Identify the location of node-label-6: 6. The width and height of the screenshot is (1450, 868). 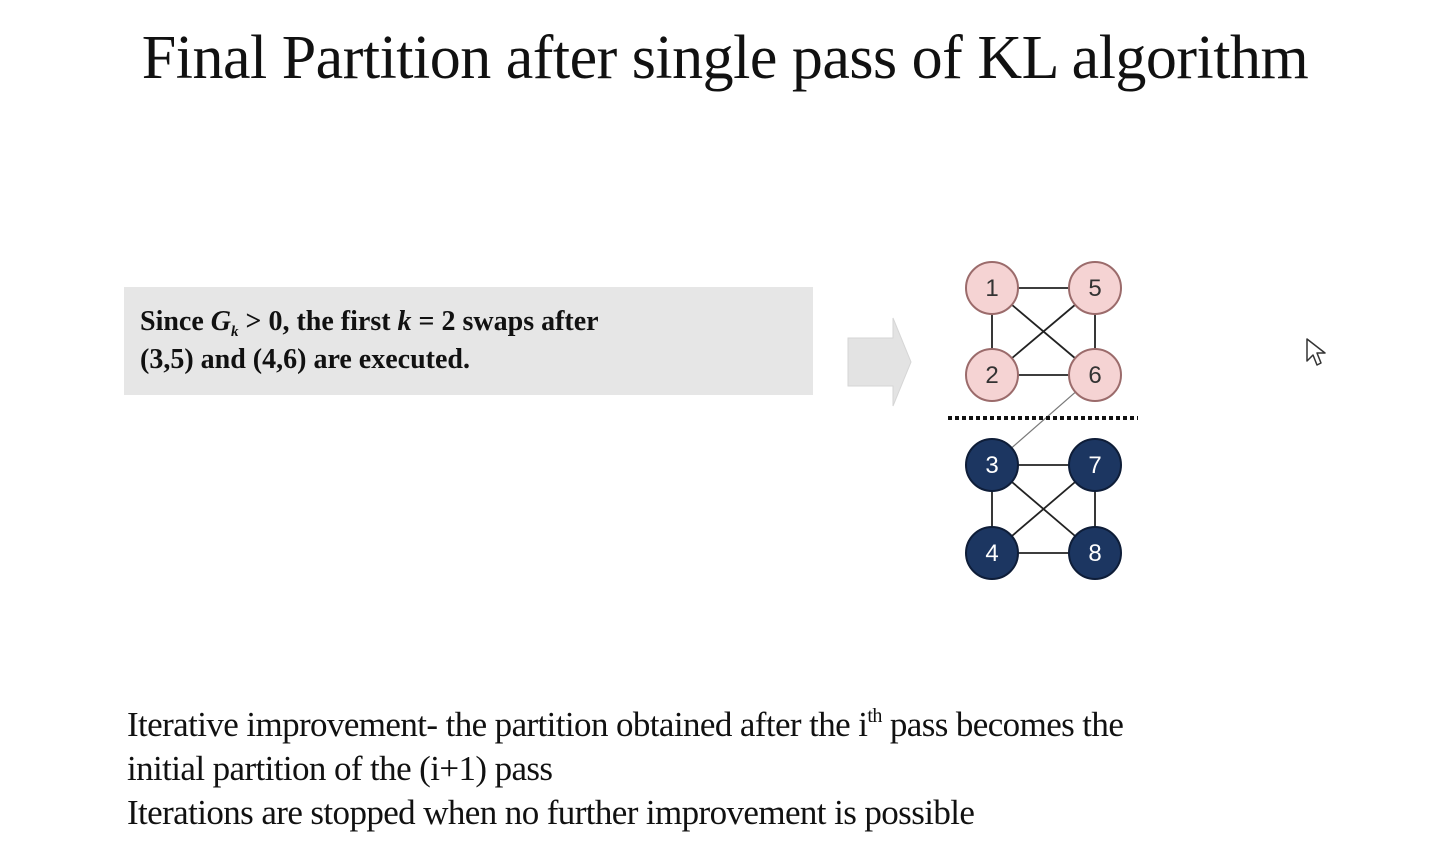
(1094, 375).